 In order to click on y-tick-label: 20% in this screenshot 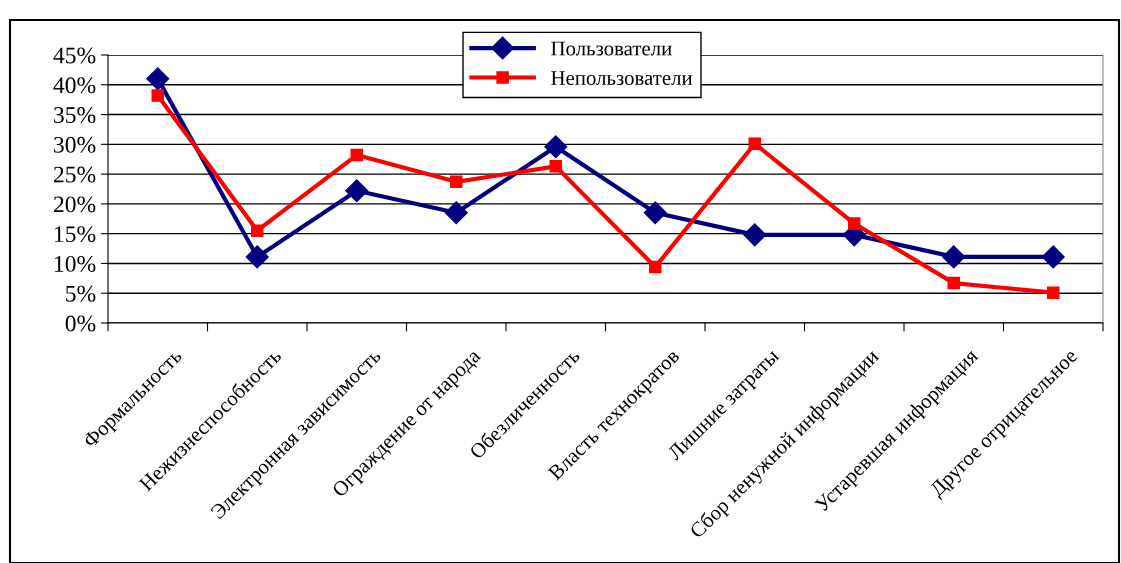, I will do `click(74, 204)`.